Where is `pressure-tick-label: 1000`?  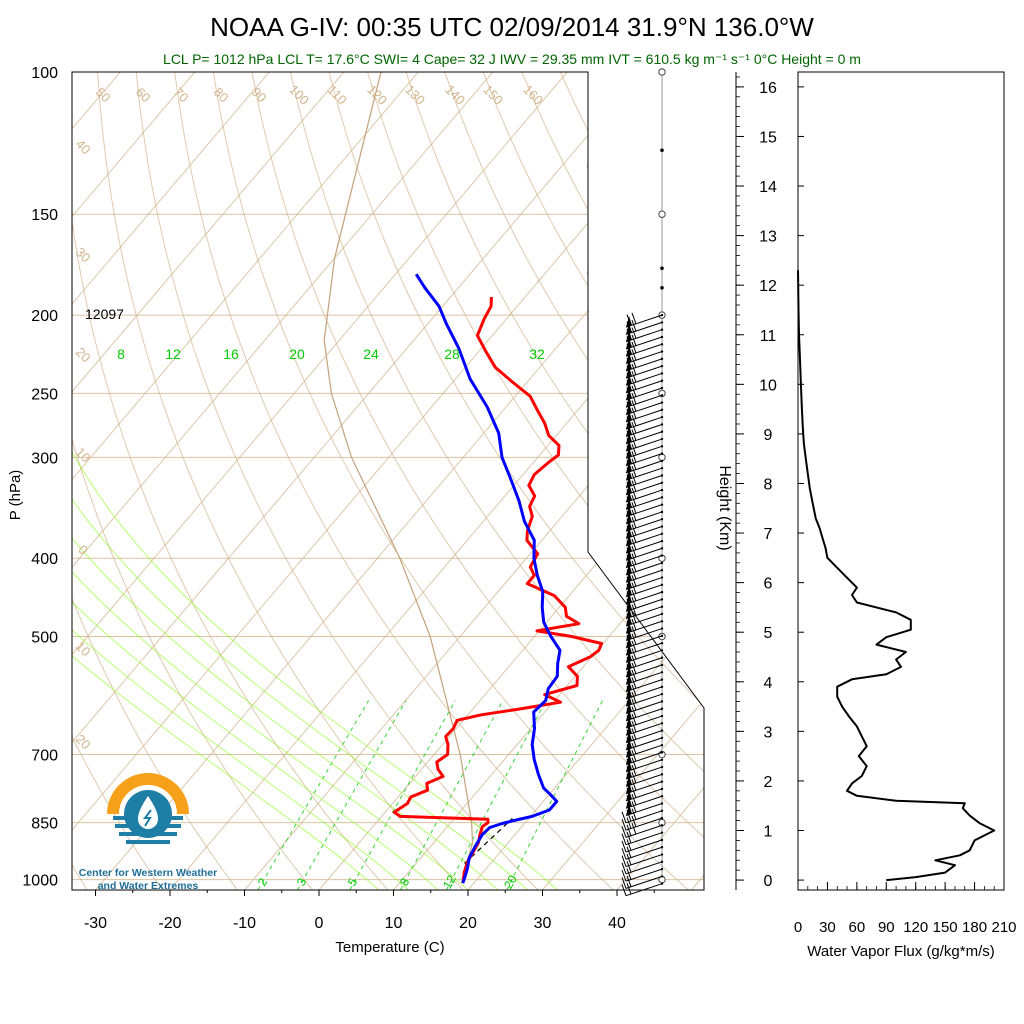
pressure-tick-label: 1000 is located at coordinates (40, 881).